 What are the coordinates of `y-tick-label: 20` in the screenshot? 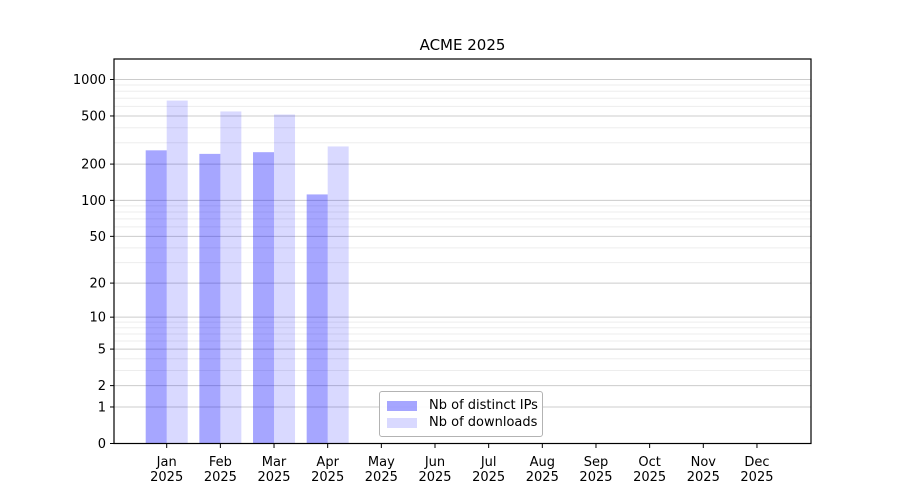 It's located at (97, 284).